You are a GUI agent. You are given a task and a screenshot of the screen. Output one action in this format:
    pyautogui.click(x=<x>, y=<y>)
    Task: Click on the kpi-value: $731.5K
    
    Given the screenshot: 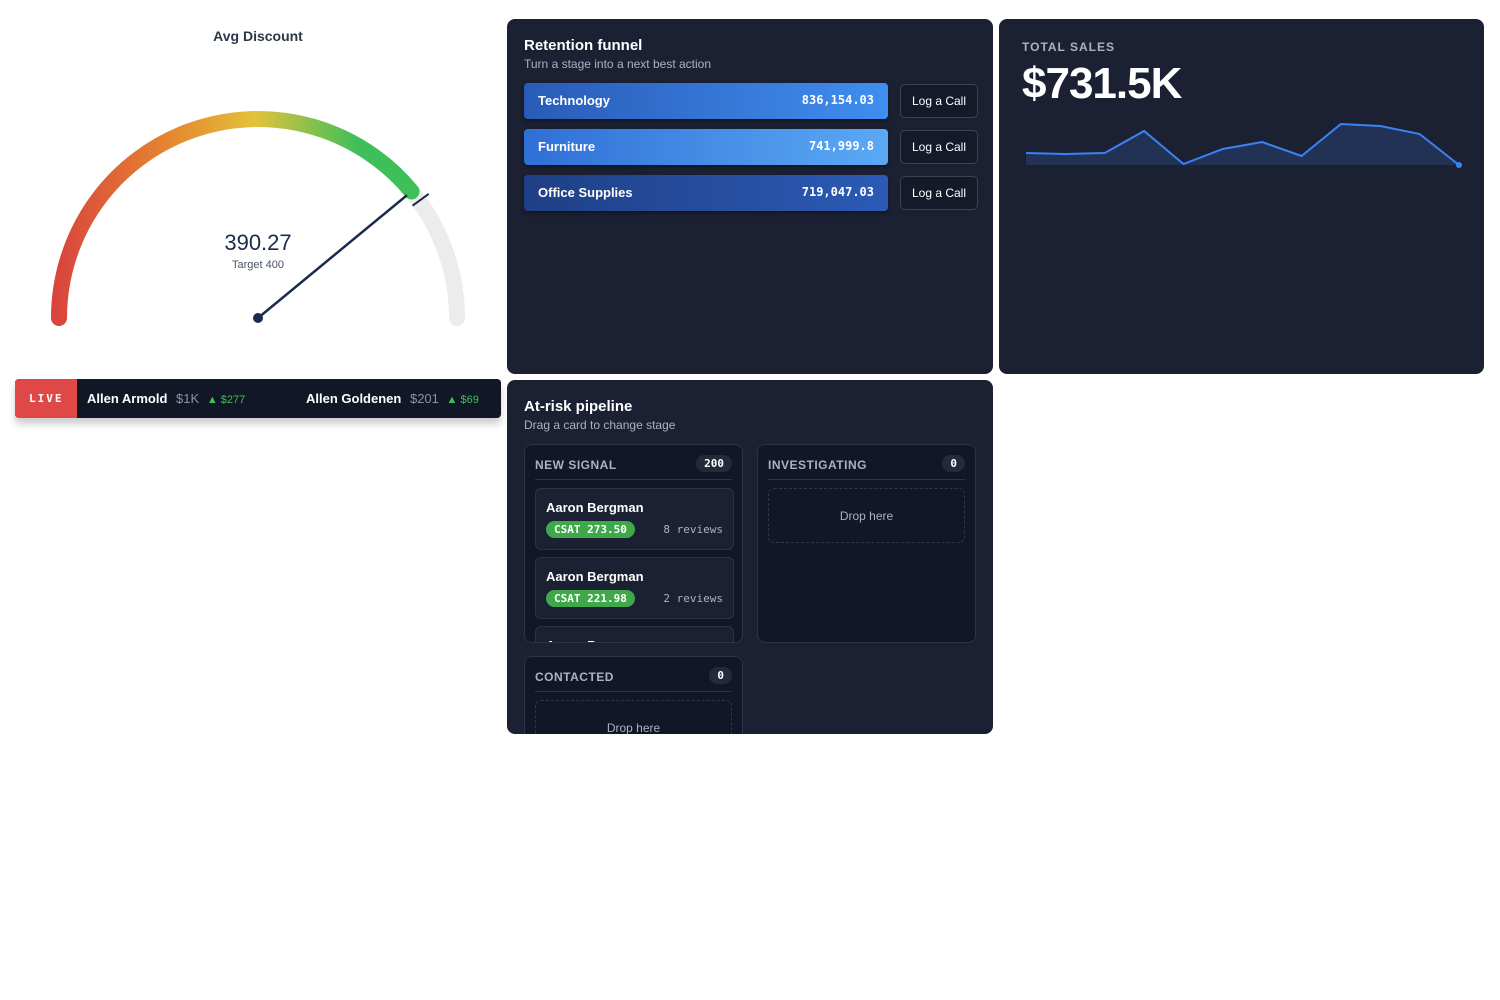 What is the action you would take?
    pyautogui.click(x=1102, y=83)
    